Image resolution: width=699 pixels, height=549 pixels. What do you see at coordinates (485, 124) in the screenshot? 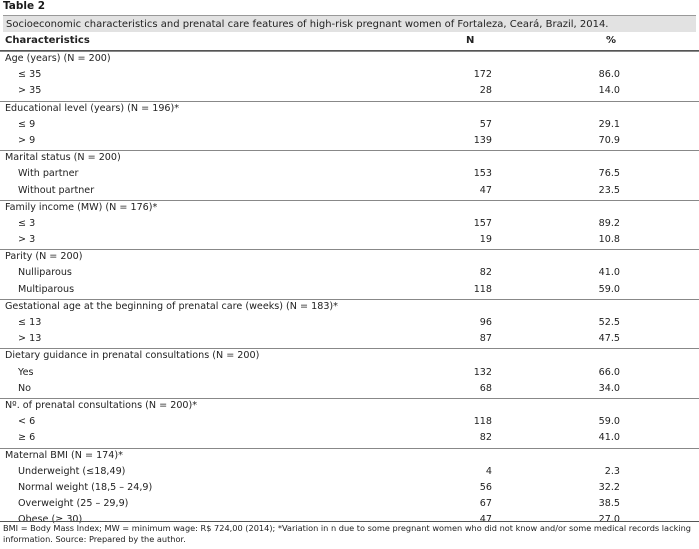
I see `row-n: 57` at bounding box center [485, 124].